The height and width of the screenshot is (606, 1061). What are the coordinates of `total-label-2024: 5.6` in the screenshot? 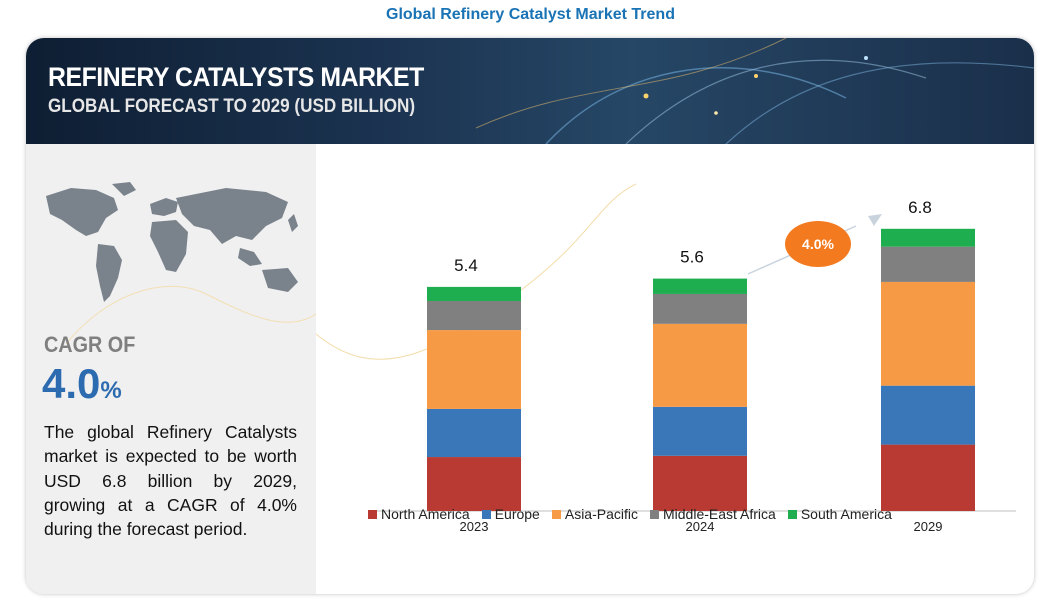 It's located at (692, 257).